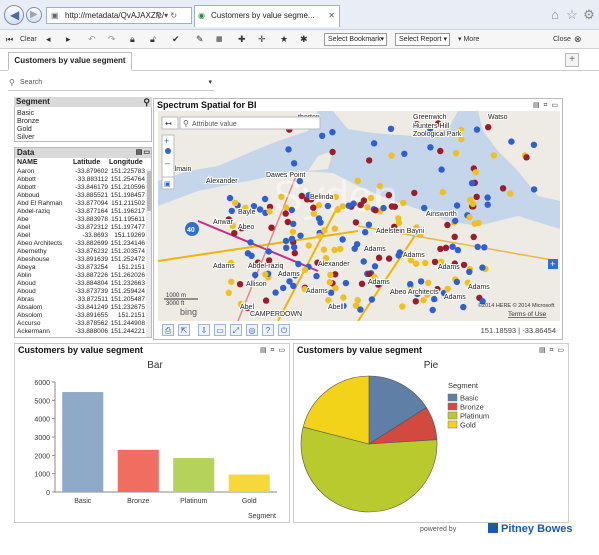  What do you see at coordinates (80, 244) in the screenshot?
I see `table-row: Abeo Architects -33.882699 151.234146` at bounding box center [80, 244].